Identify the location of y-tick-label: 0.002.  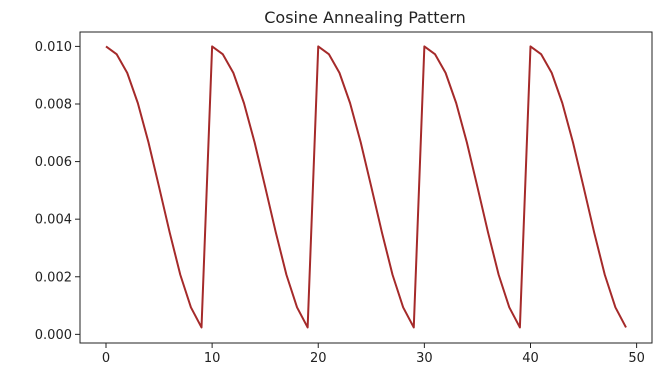
(53, 277).